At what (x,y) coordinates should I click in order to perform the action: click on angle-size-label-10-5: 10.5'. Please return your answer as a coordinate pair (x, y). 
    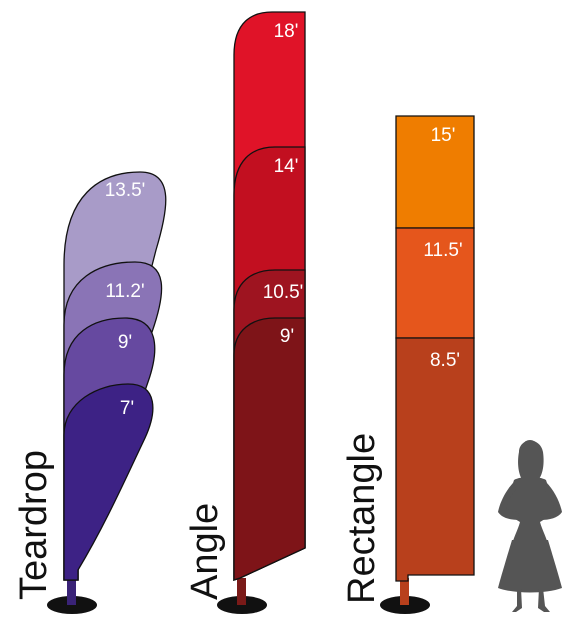
    Looking at the image, I should click on (283, 292).